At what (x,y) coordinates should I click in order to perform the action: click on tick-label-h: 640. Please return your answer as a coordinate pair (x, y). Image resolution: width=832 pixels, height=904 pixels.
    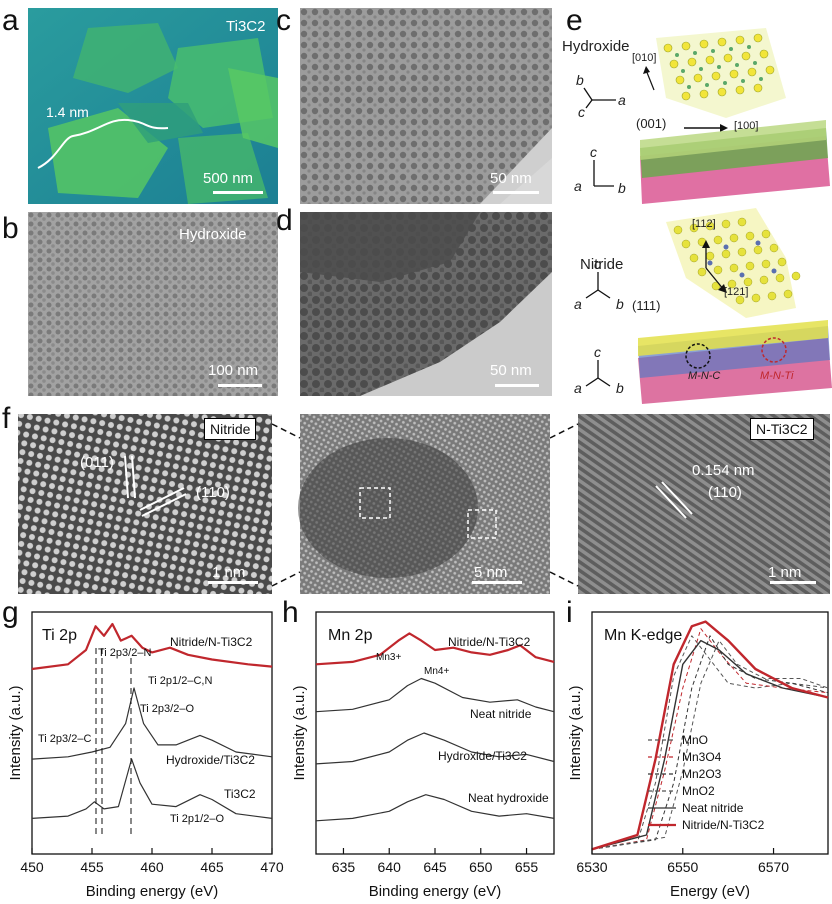
    Looking at the image, I should click on (390, 867).